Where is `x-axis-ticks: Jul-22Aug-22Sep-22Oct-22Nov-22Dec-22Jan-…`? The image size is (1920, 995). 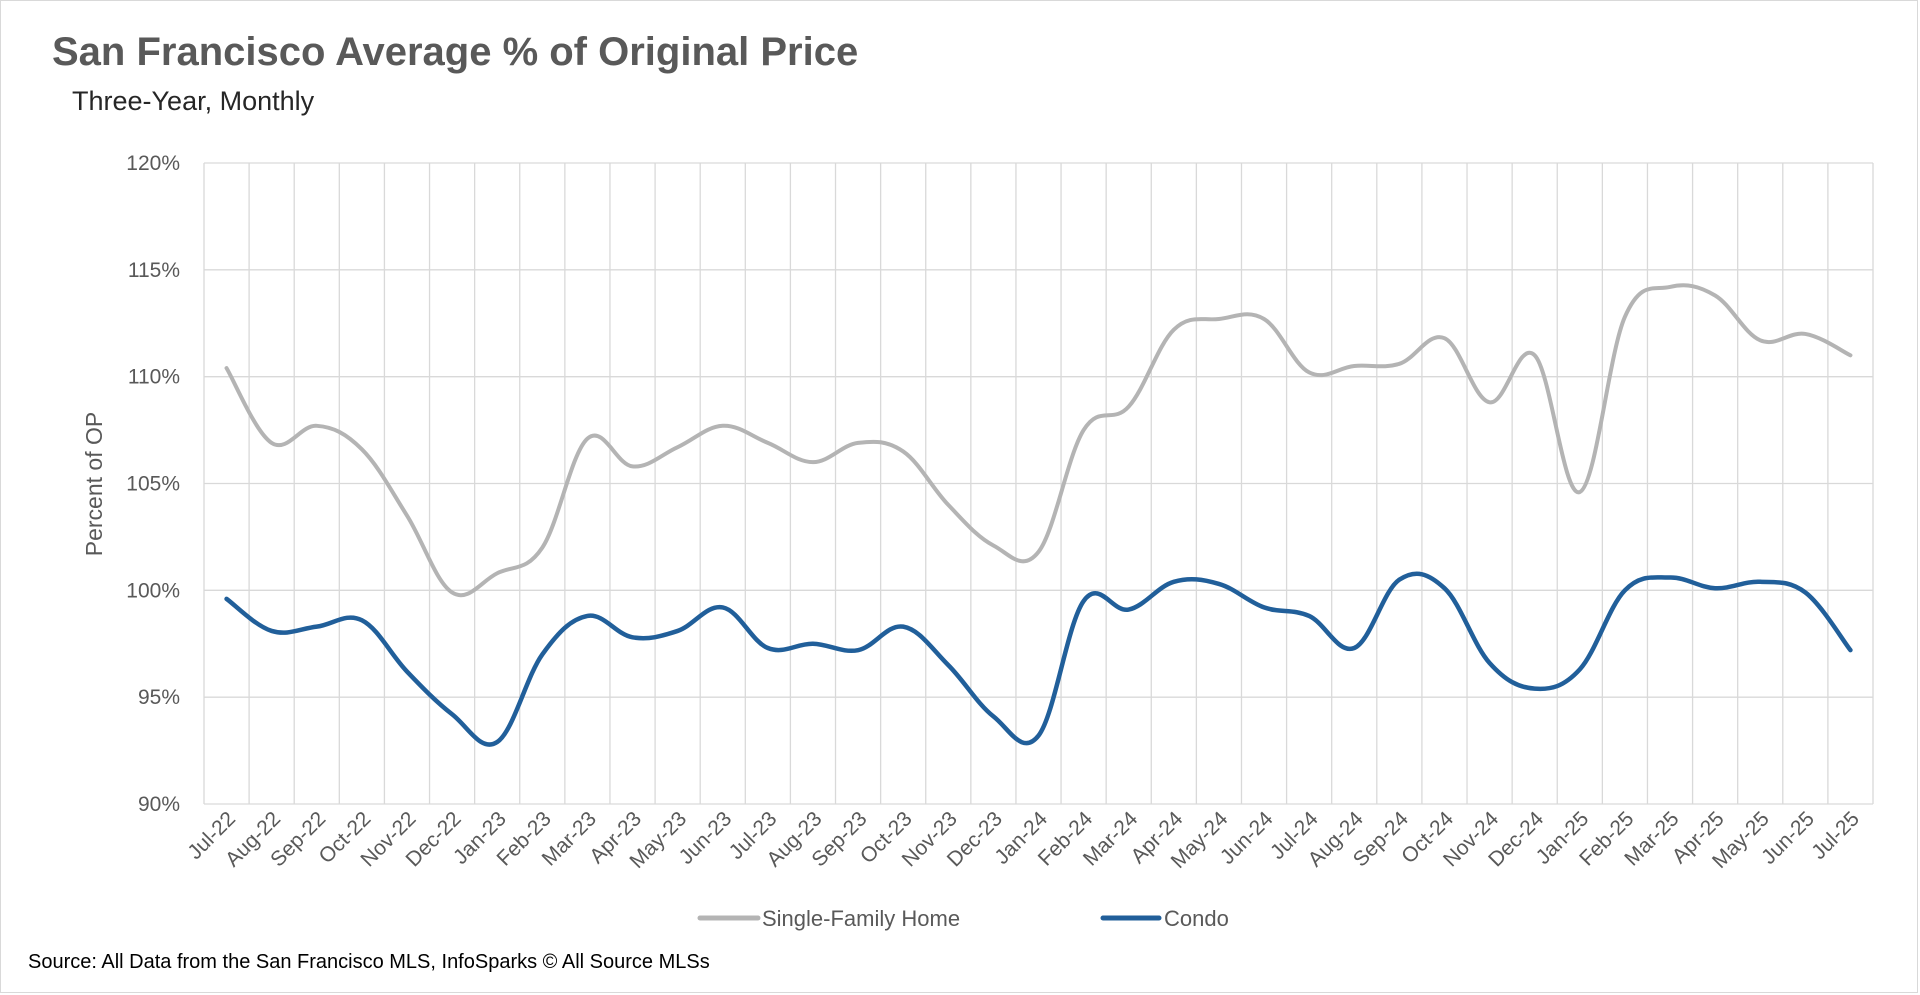
x-axis-ticks: Jul-22Aug-22Sep-22Oct-22Nov-22Dec-22Jan-… is located at coordinates (1023, 840).